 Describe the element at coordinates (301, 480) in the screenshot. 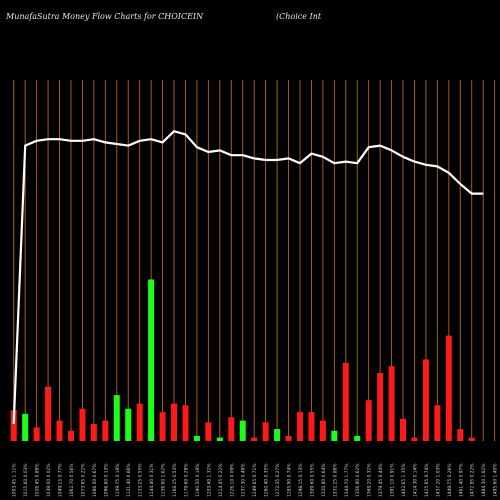

I see `x-tick-label: 1298.15 0.13%` at that location.